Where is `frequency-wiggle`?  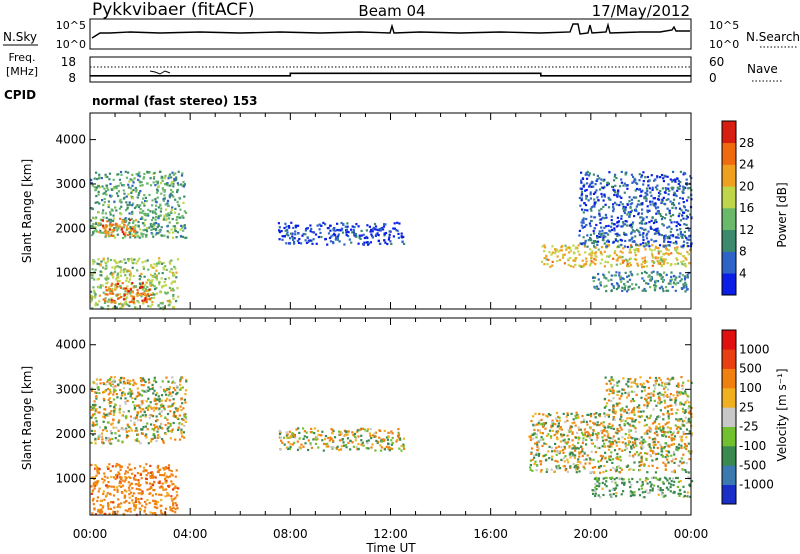 frequency-wiggle is located at coordinates (160, 72).